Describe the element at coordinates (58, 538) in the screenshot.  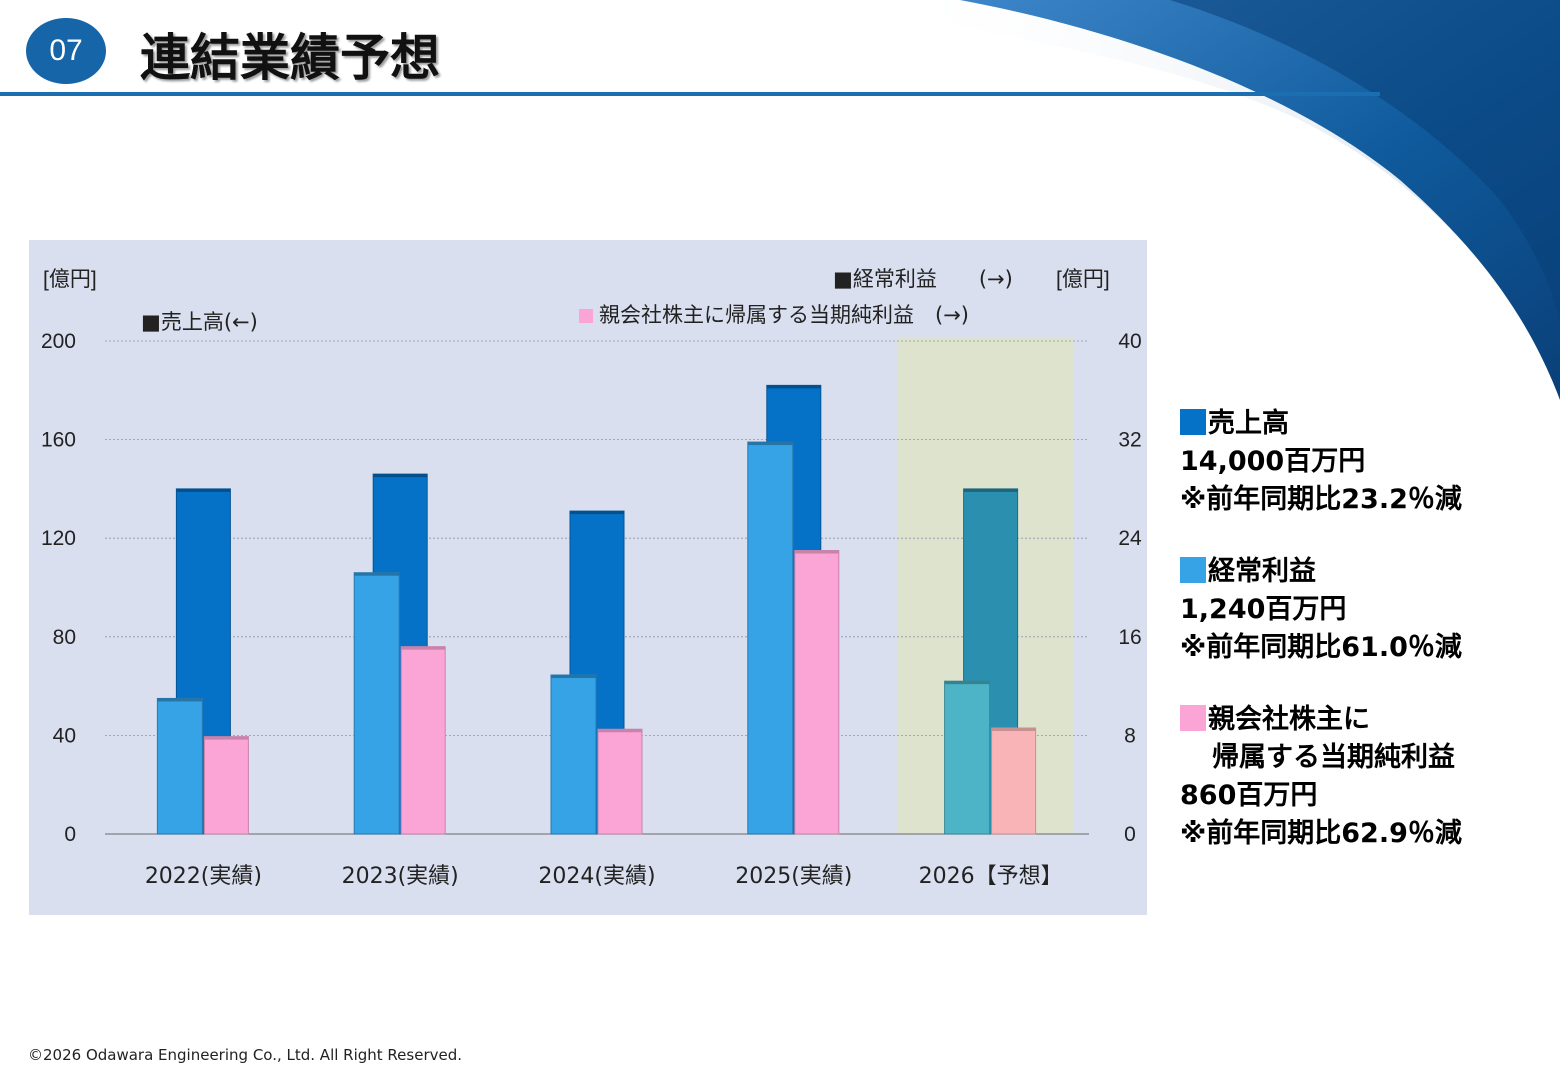
I see `left-axis-tick-label: 120` at that location.